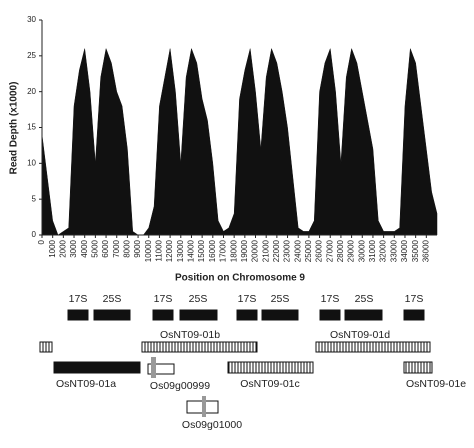 Image resolution: width=474 pixels, height=448 pixels. I want to click on y-tick-label: 25, so click(31, 55).